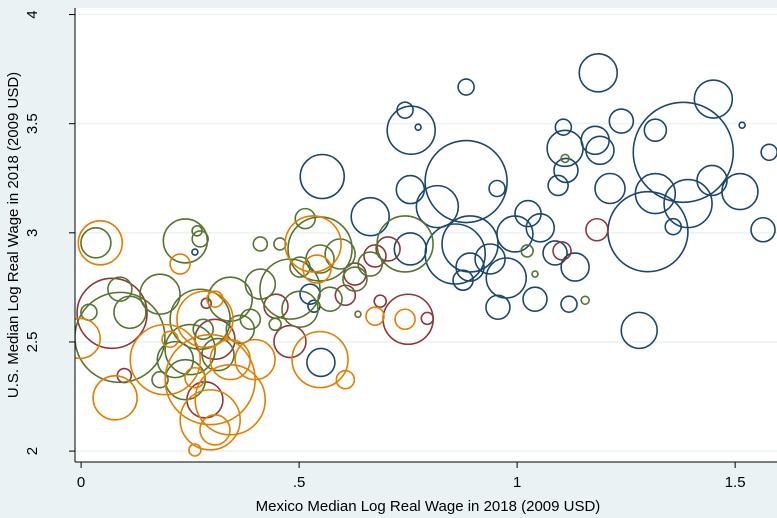 This screenshot has height=518, width=777. Describe the element at coordinates (32, 233) in the screenshot. I see `y-tick-label: 3` at that location.